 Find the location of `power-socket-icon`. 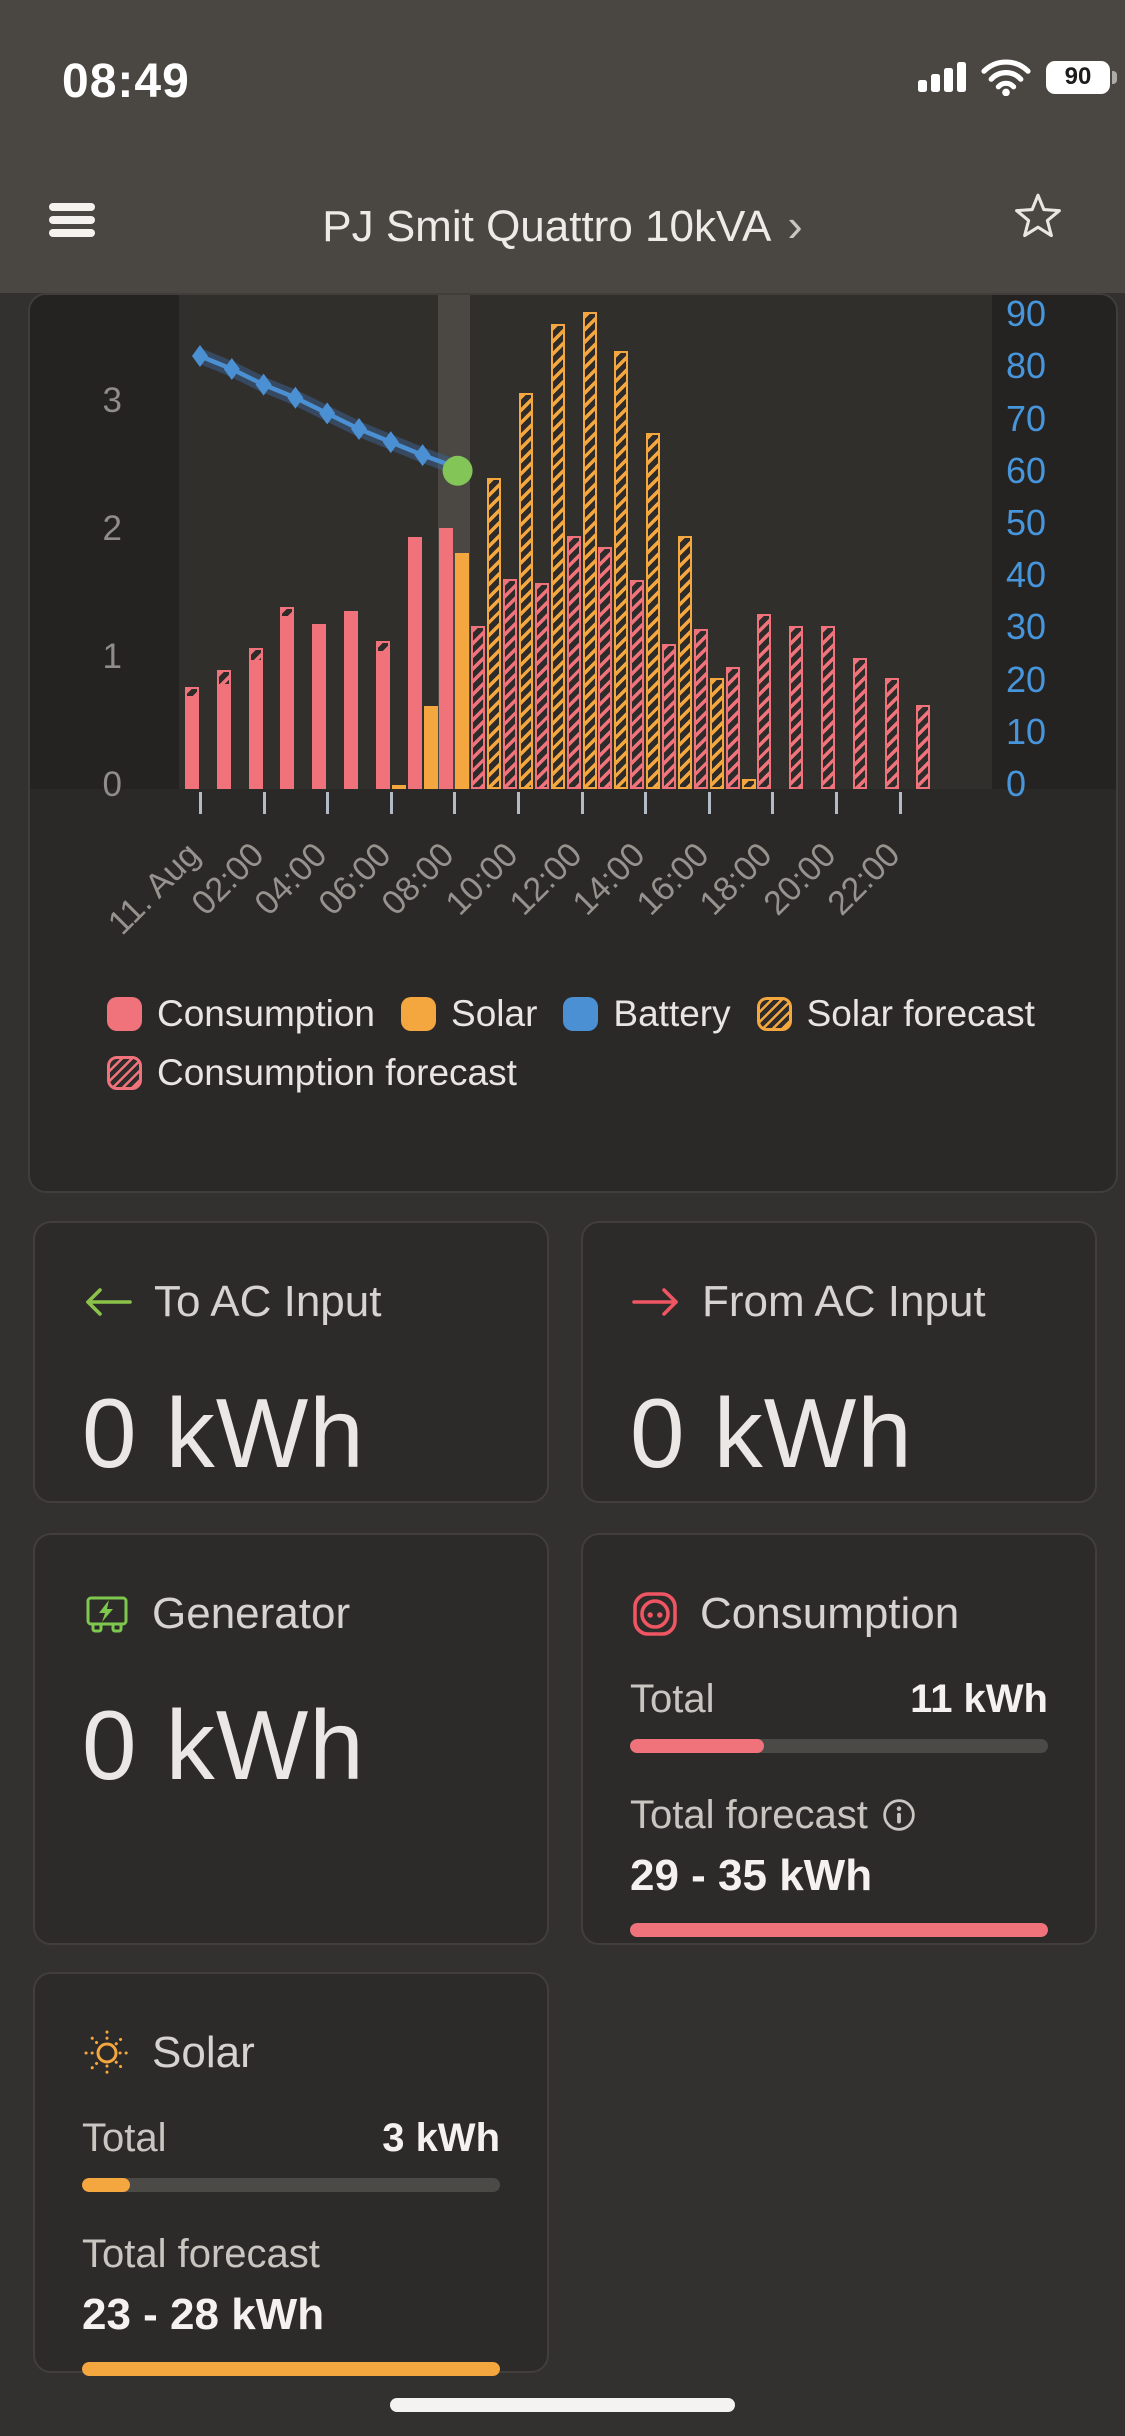

power-socket-icon is located at coordinates (655, 1614).